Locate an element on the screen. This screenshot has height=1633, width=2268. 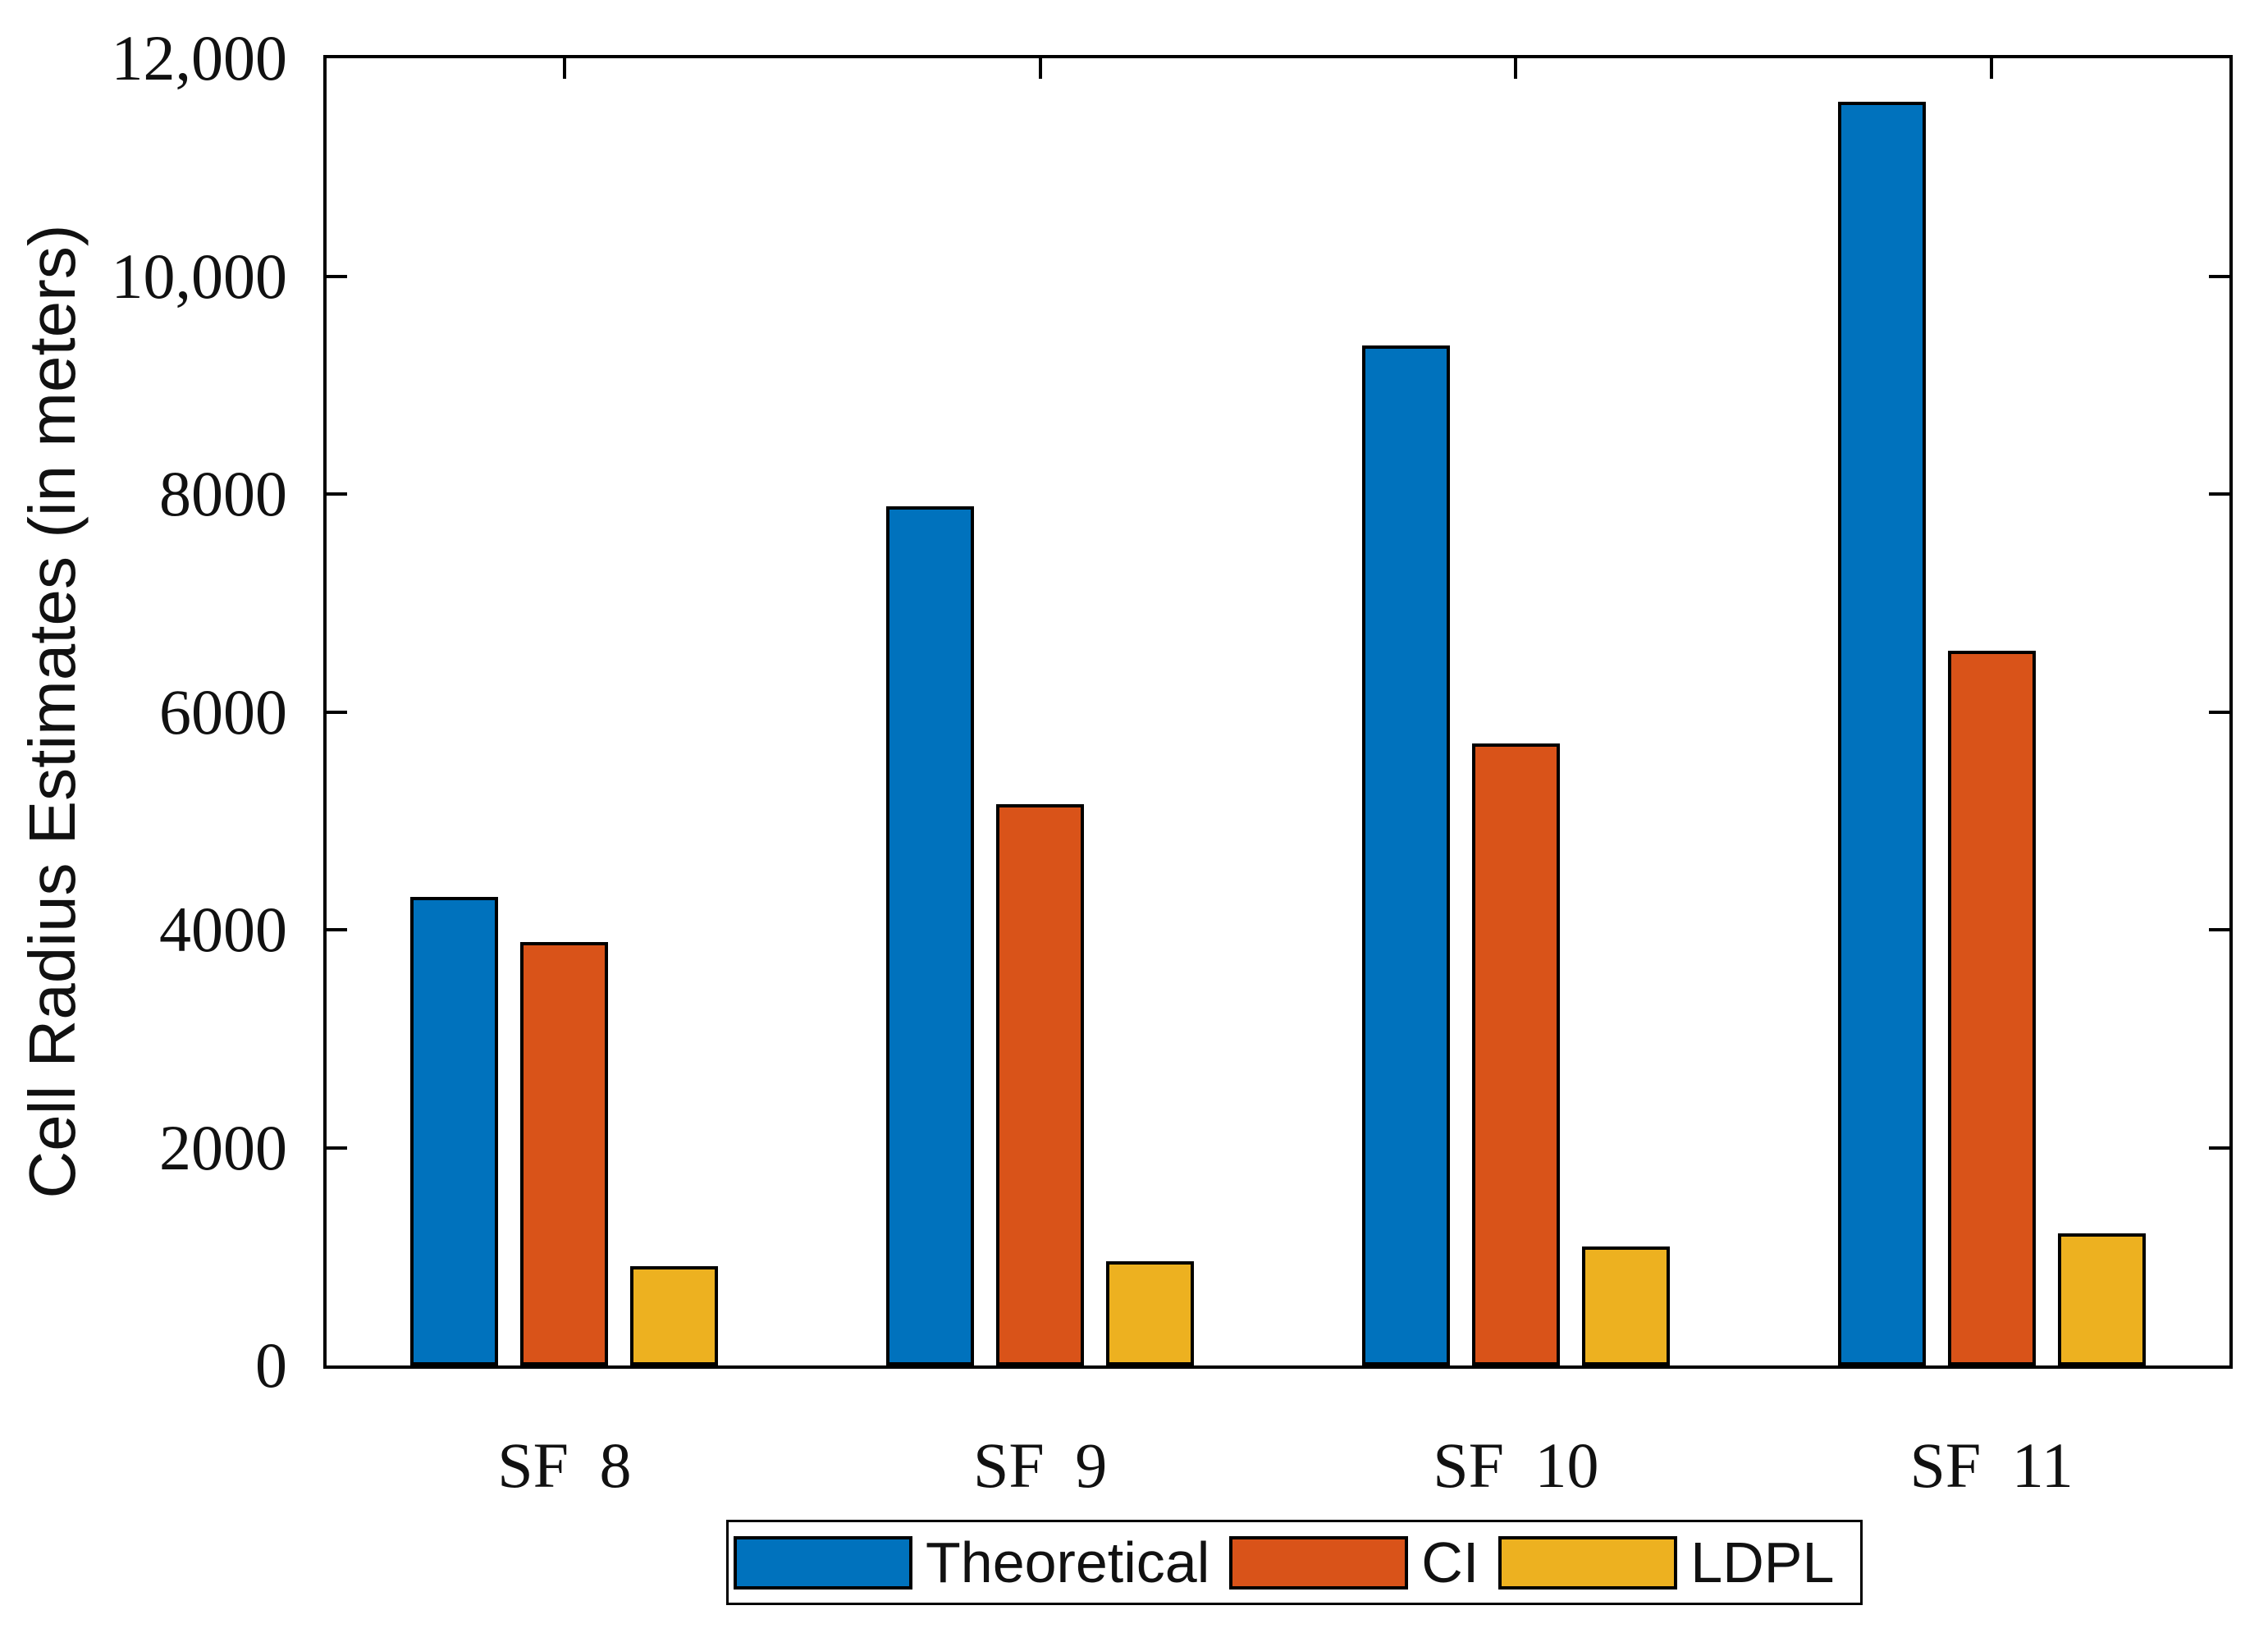
legend: Theoretical CI LDPL is located at coordinates (1294, 1563).